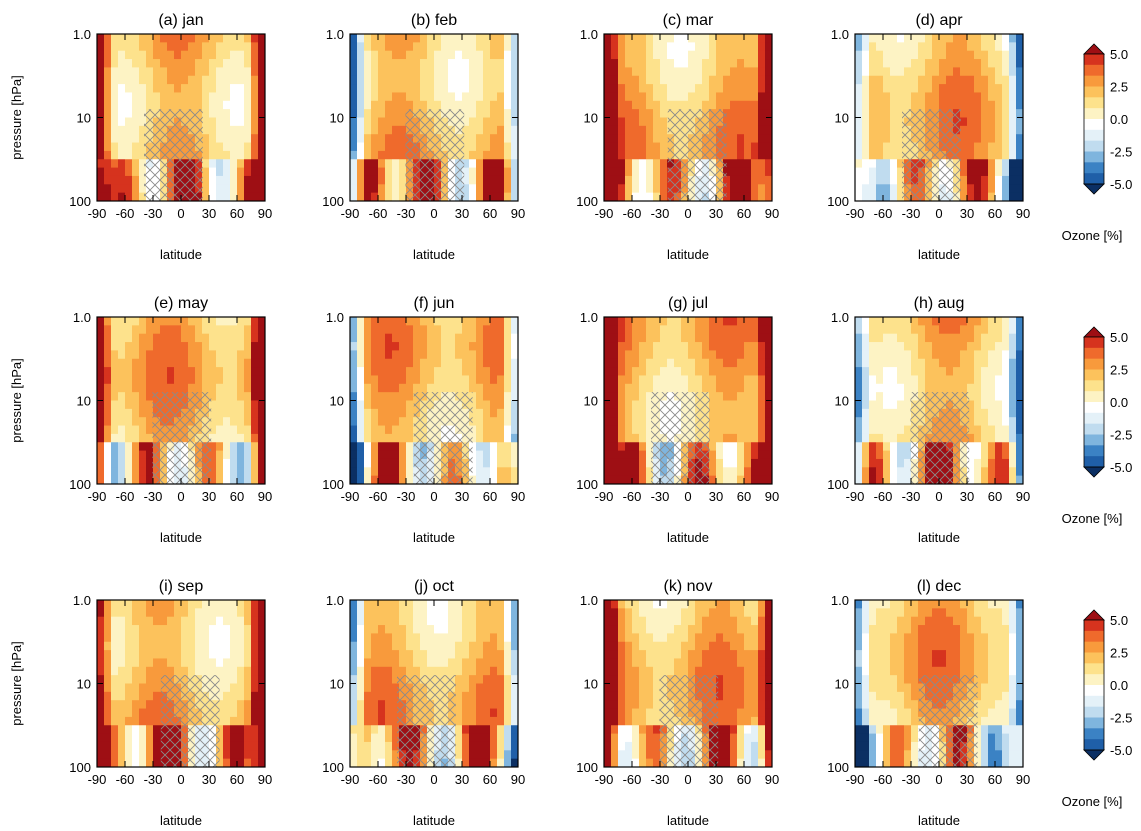  I want to click on x-tick-label: 60, so click(490, 213).